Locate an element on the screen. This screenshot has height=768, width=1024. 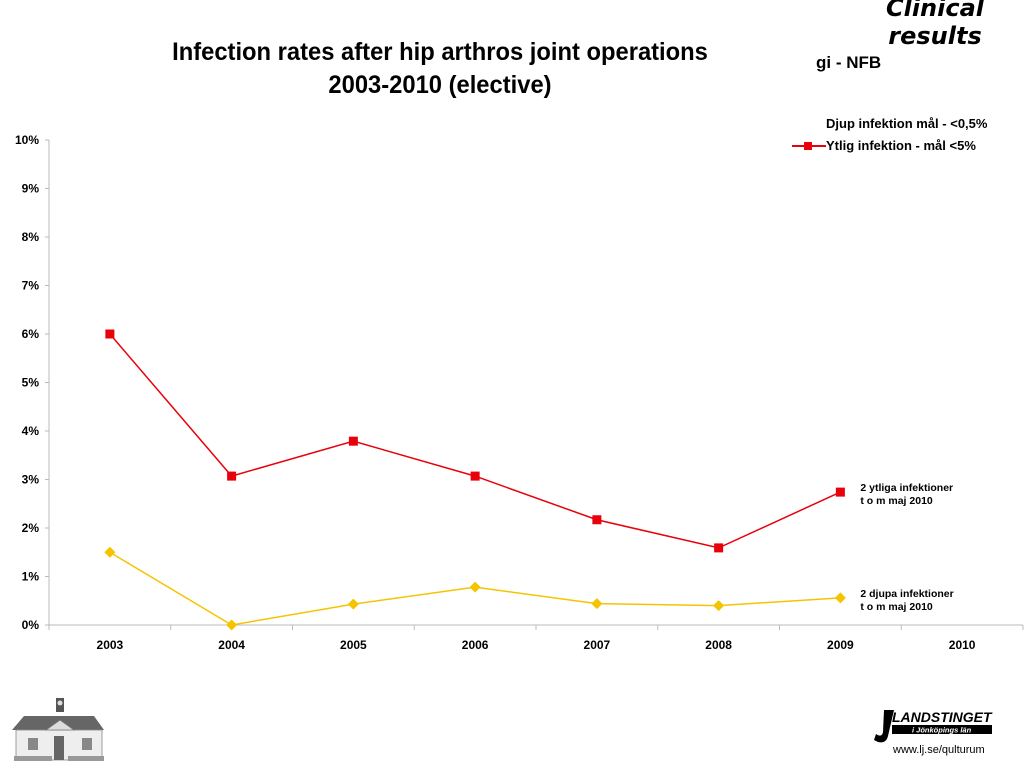
landstinget-logo-icon: LANDSTINGET i Jönköpings län is located at coordinates (933, 726).